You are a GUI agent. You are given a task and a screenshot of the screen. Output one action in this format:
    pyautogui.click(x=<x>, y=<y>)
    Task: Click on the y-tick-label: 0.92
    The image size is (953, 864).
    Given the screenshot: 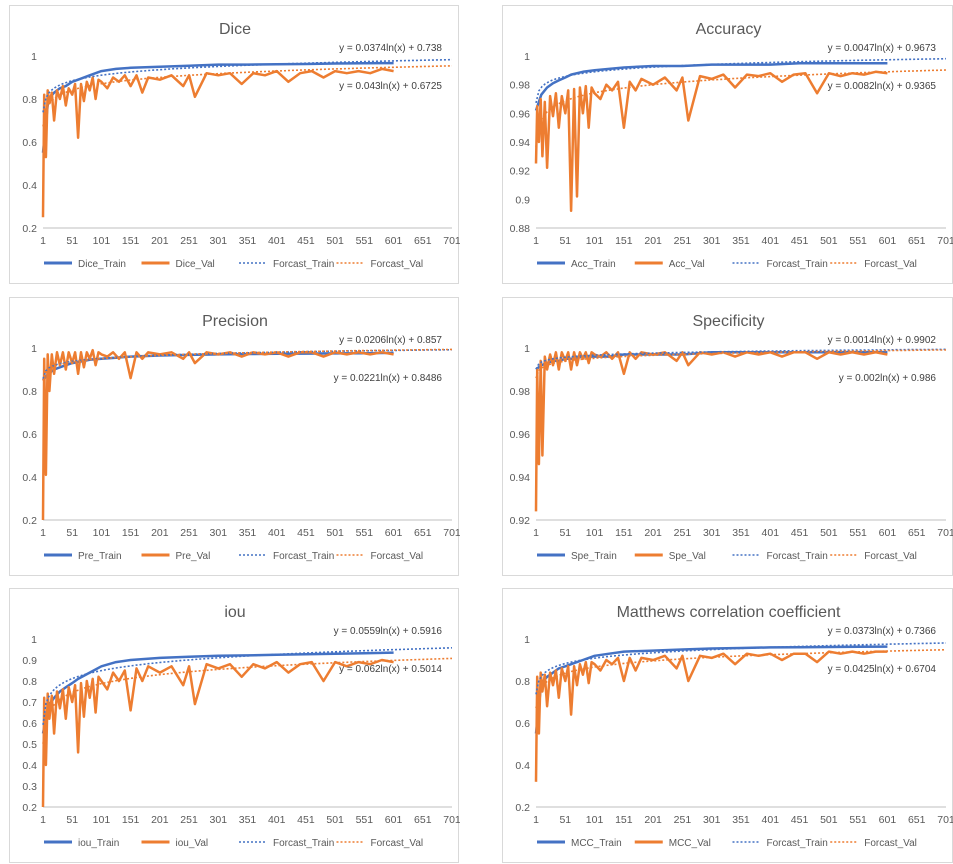 What is the action you would take?
    pyautogui.click(x=520, y=172)
    